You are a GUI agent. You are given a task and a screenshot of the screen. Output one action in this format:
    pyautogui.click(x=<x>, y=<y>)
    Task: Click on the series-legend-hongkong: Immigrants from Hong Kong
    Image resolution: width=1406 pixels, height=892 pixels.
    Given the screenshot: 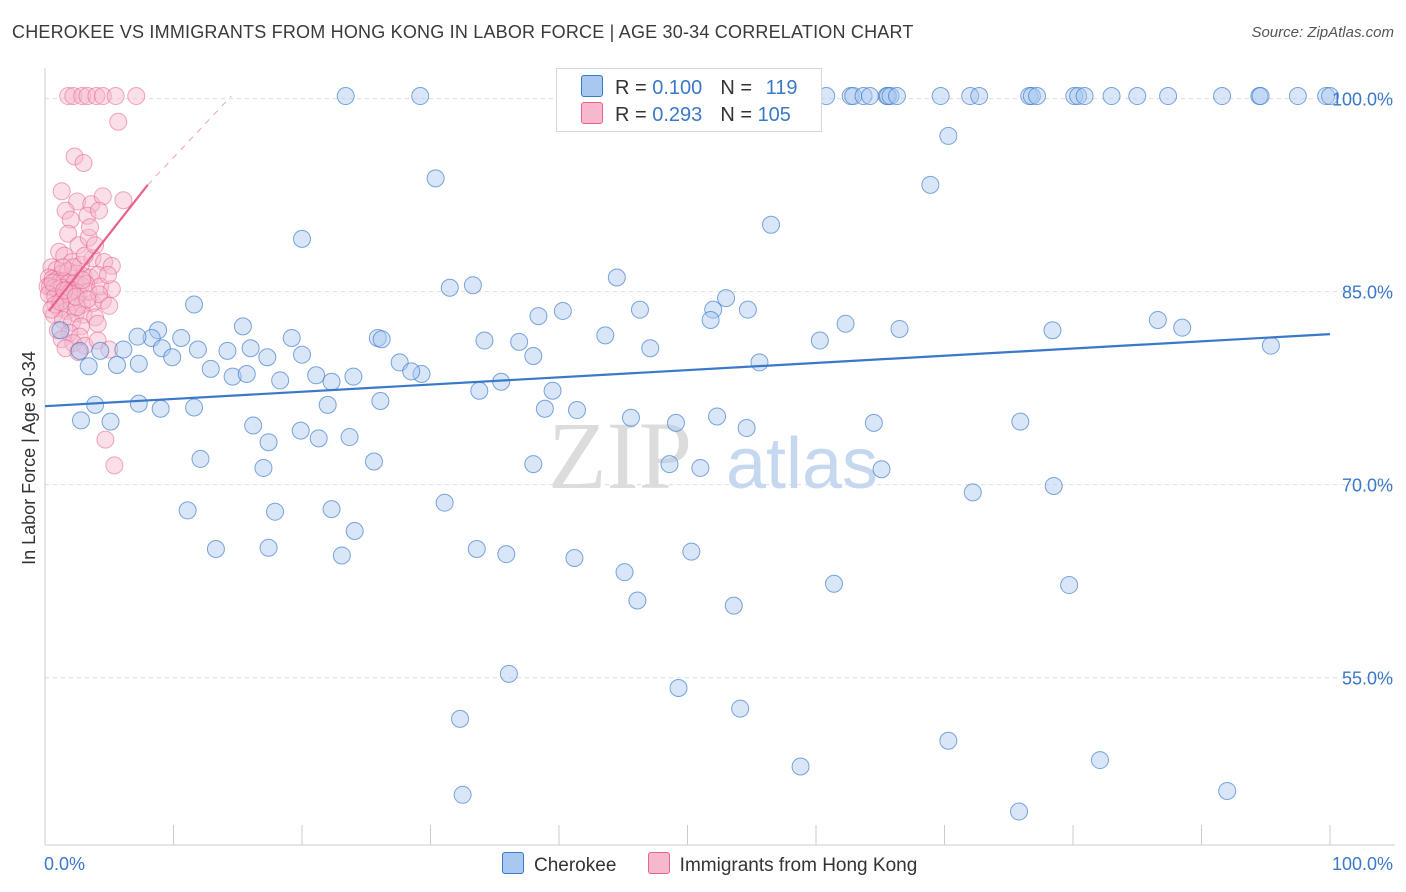 What is the action you would take?
    pyautogui.click(x=782, y=864)
    